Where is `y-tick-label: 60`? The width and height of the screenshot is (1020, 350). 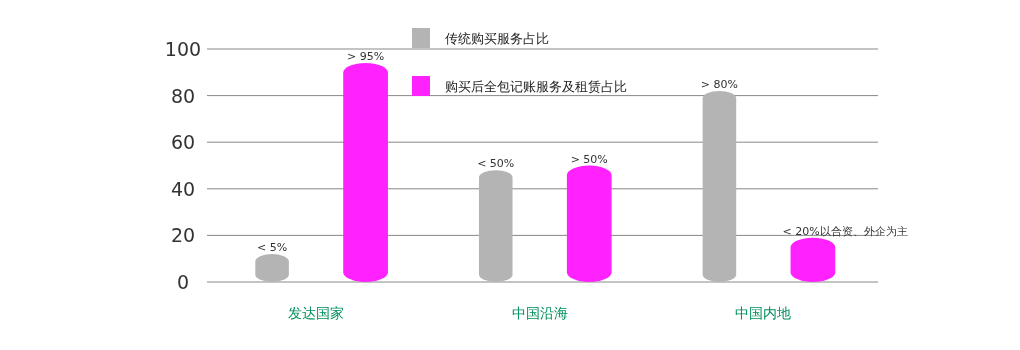 y-tick-label: 60 is located at coordinates (183, 142).